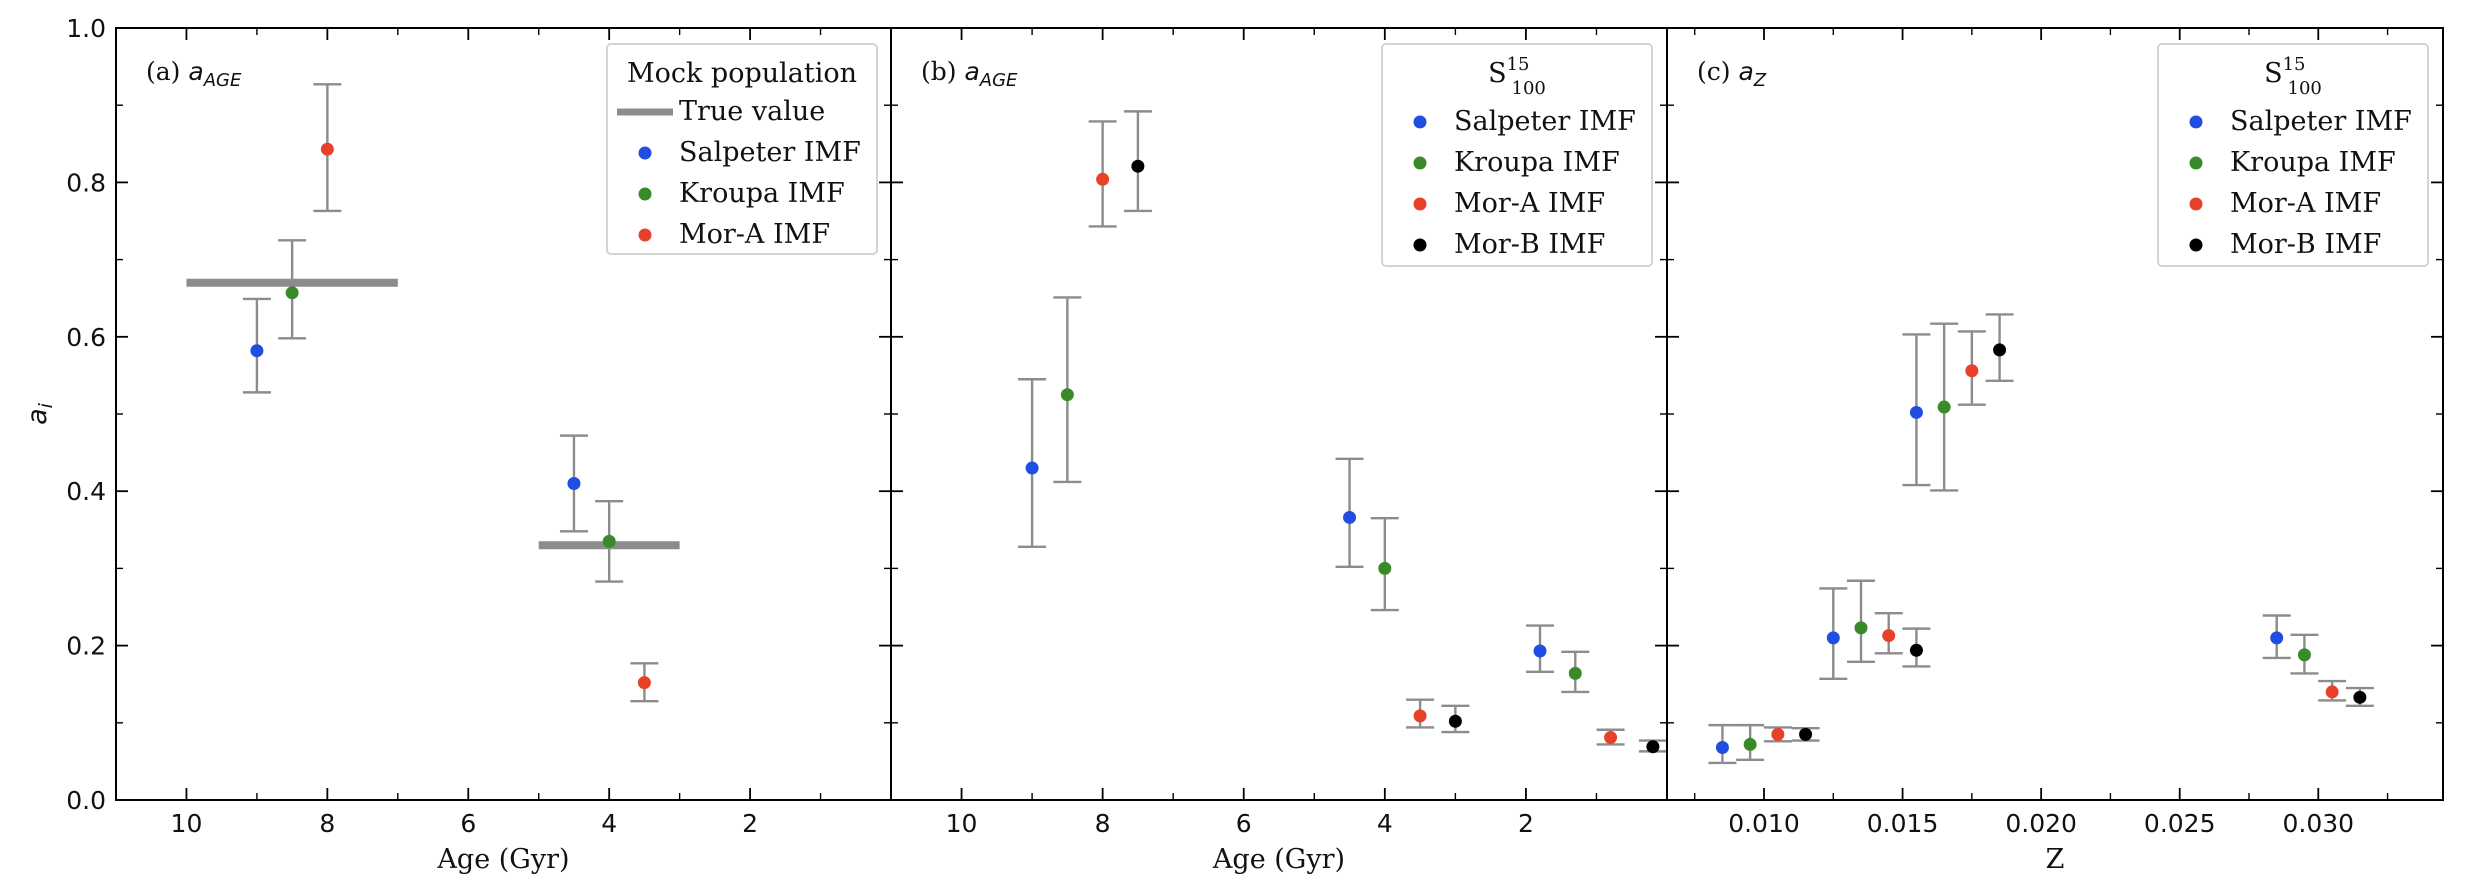 The height and width of the screenshot is (882, 2466). What do you see at coordinates (46, 405) in the screenshot?
I see `y-axis-label-sub: i` at bounding box center [46, 405].